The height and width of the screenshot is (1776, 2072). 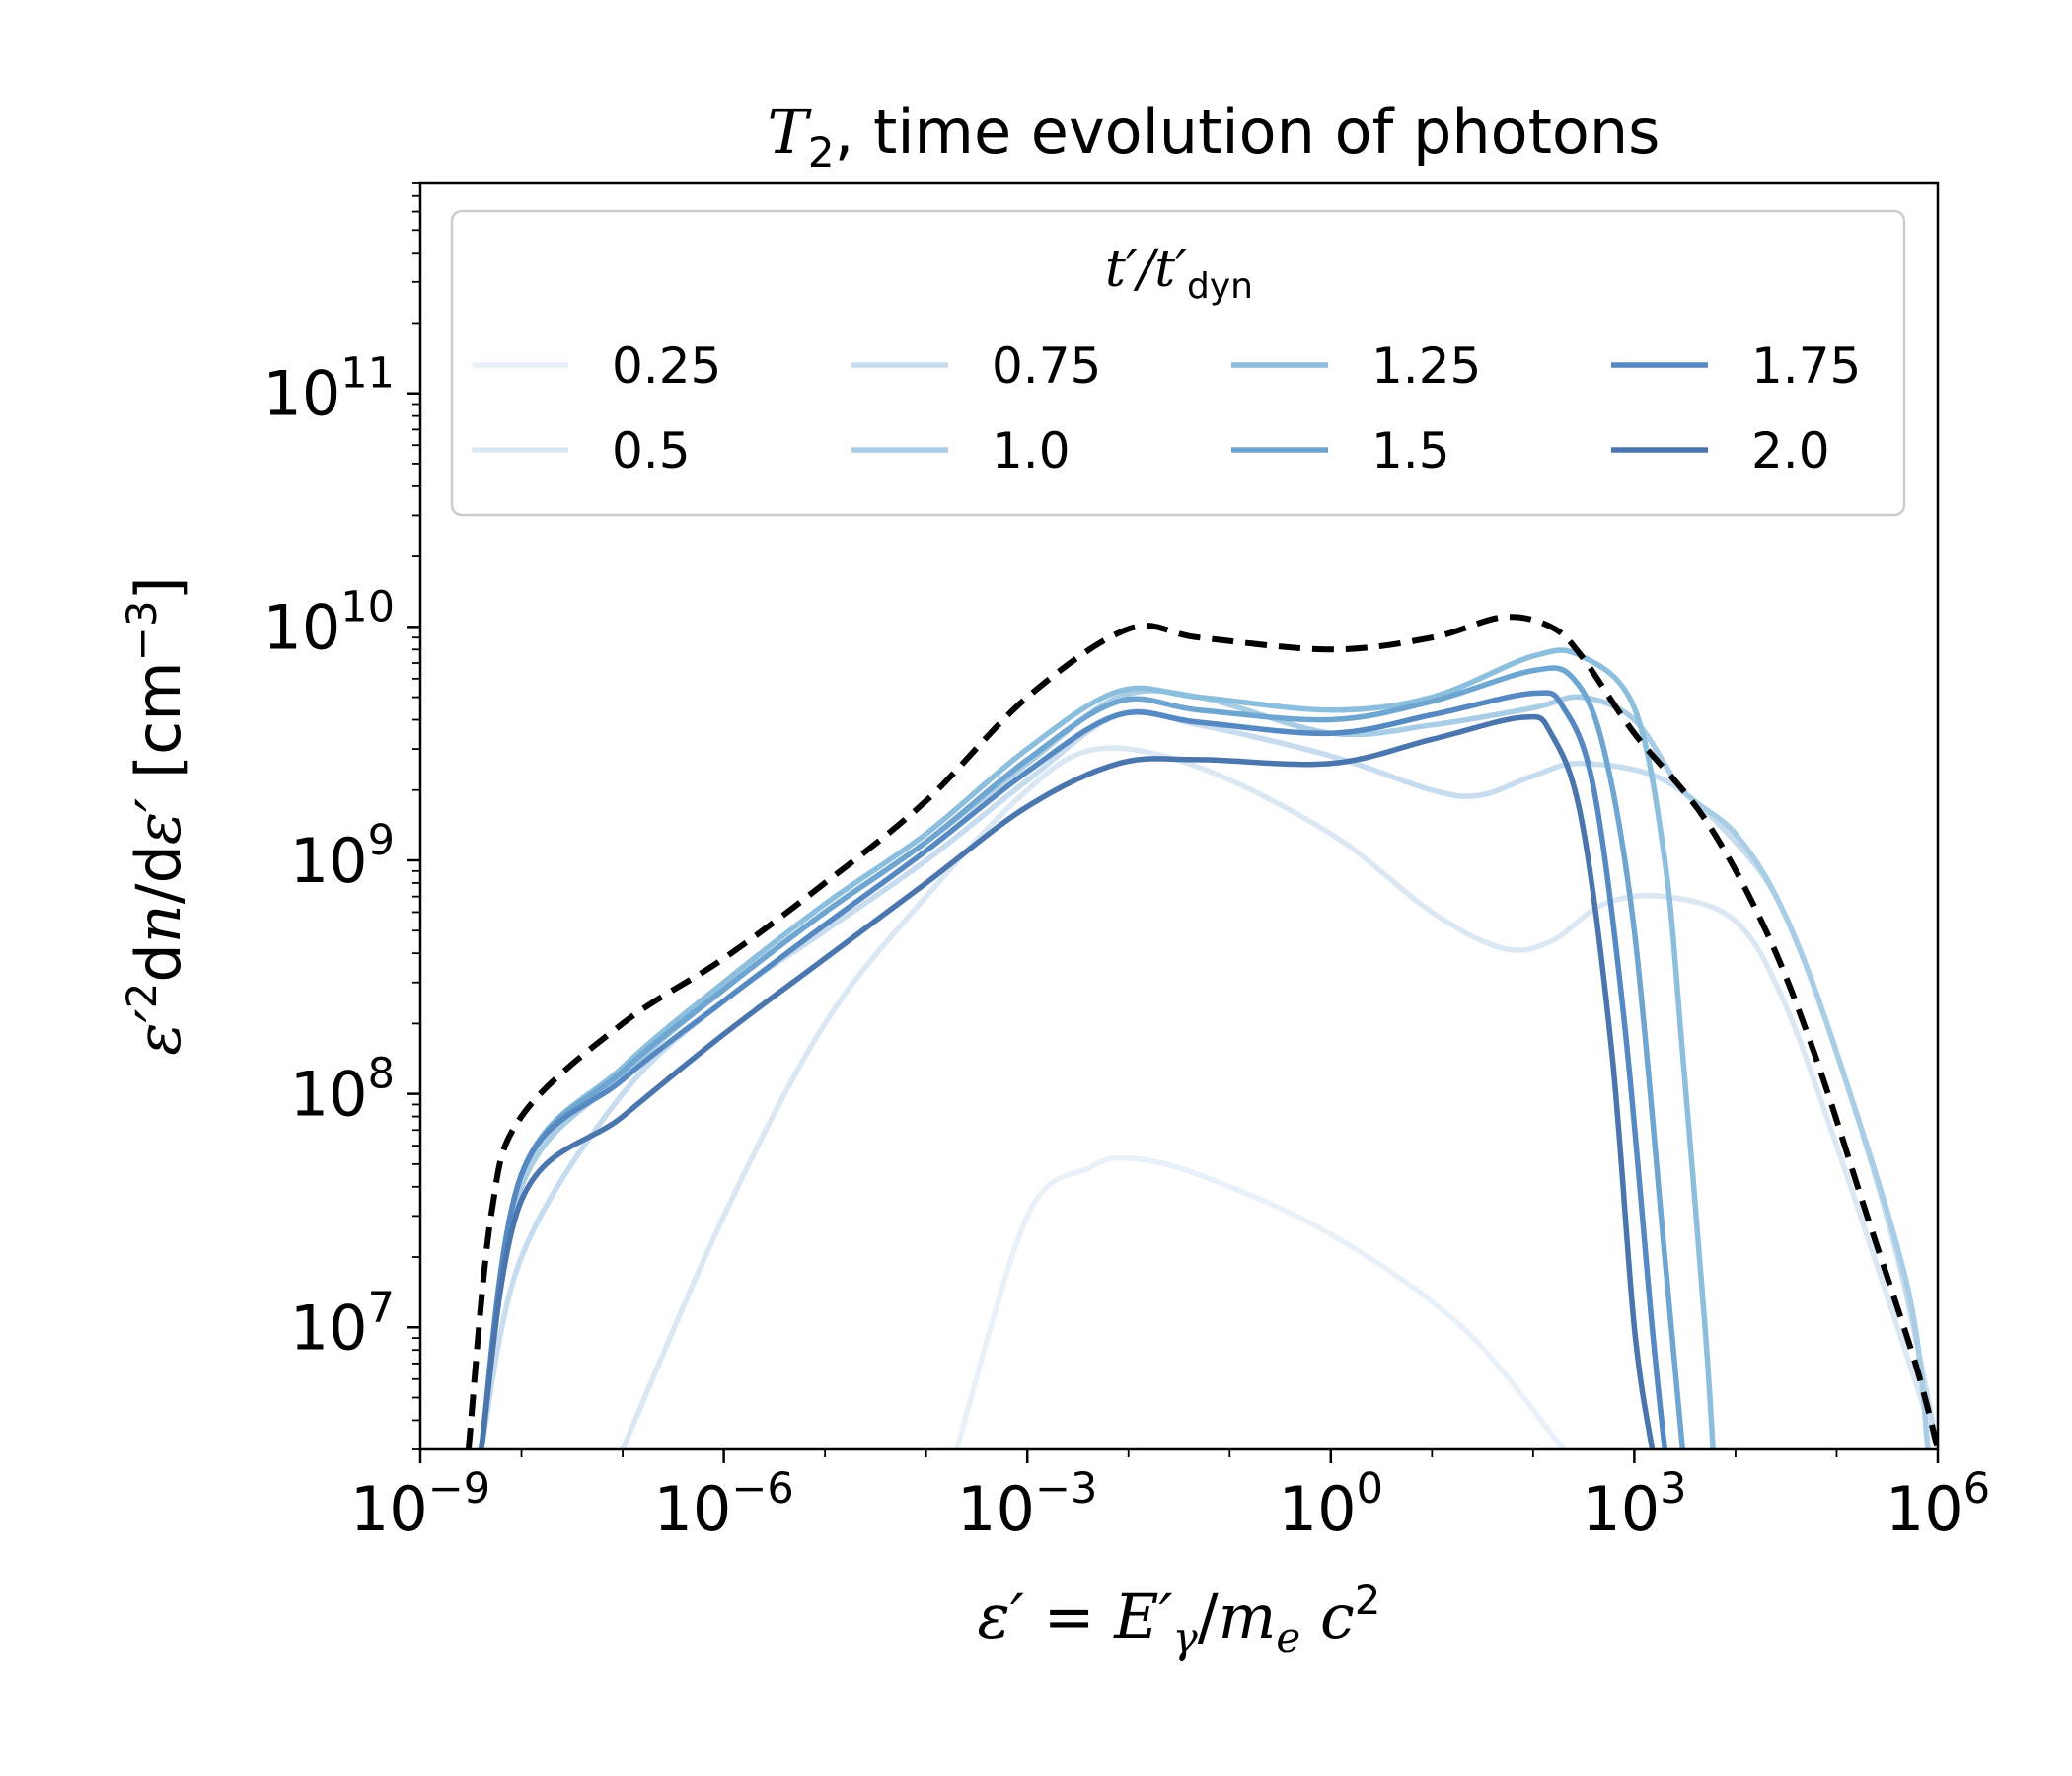 I want to click on y-tick-label: 10⁹, so click(x=342, y=857).